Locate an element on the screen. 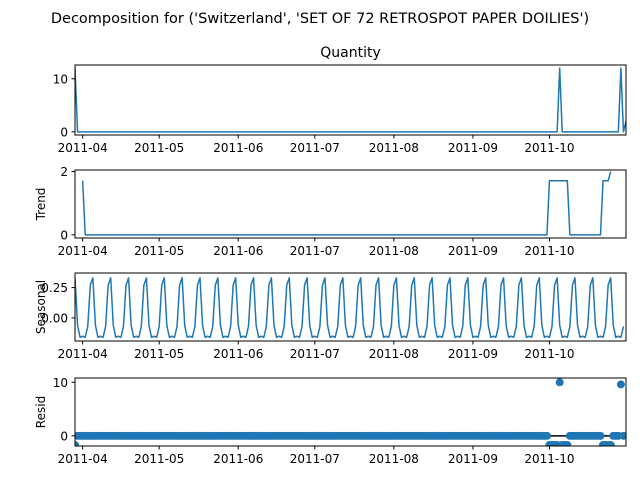 This screenshot has width=640, height=480. y-tick-label: 2 is located at coordinates (64, 172).